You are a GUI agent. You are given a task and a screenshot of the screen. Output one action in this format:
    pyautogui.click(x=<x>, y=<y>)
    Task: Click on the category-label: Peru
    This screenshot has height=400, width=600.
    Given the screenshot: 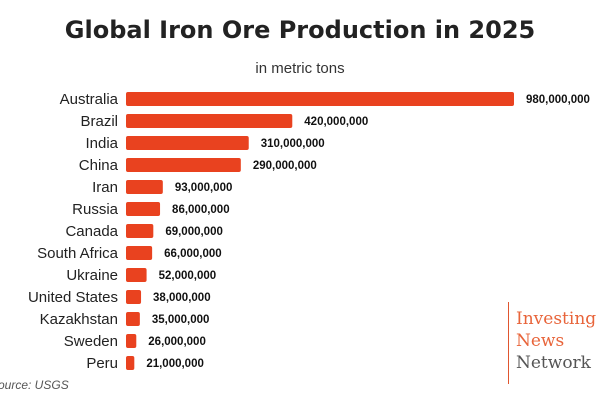 What is the action you would take?
    pyautogui.click(x=102, y=363)
    